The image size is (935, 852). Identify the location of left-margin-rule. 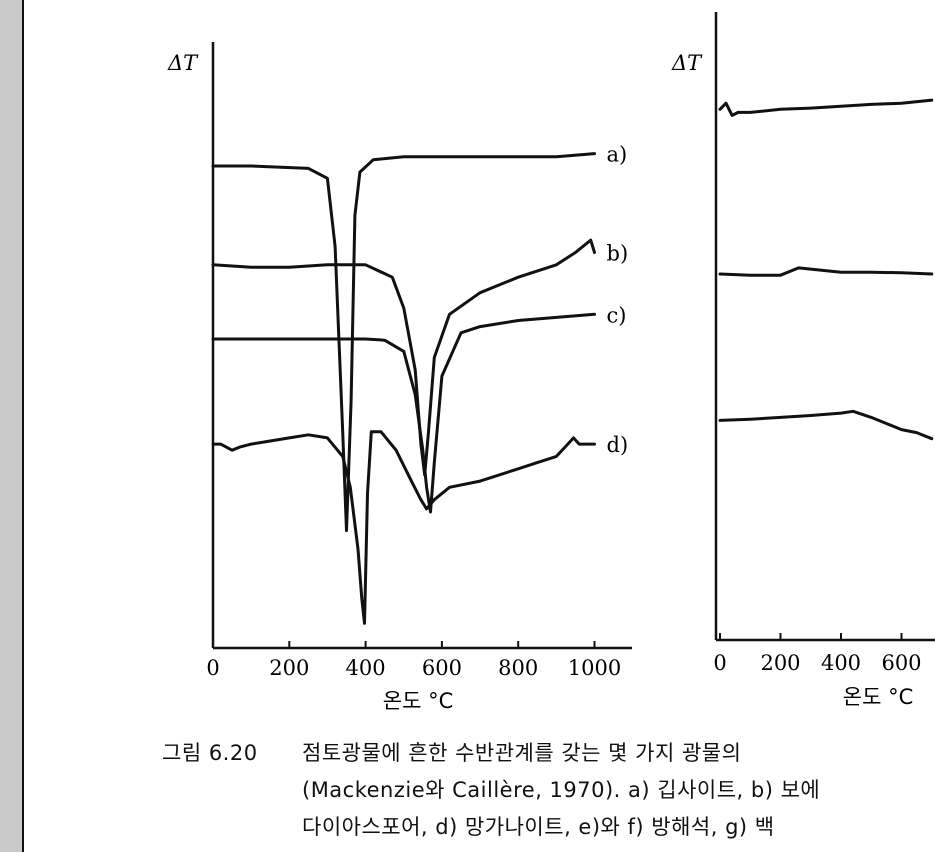
(23, 426).